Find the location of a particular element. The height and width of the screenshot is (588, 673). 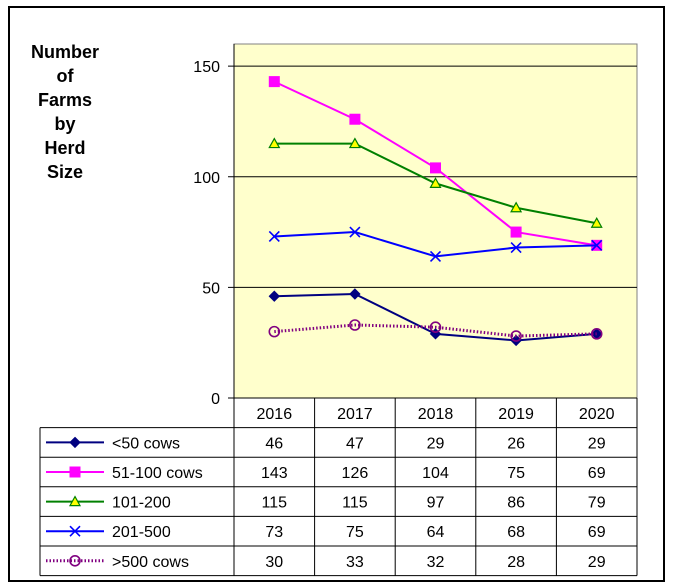

data-table-value: 33 is located at coordinates (355, 562).